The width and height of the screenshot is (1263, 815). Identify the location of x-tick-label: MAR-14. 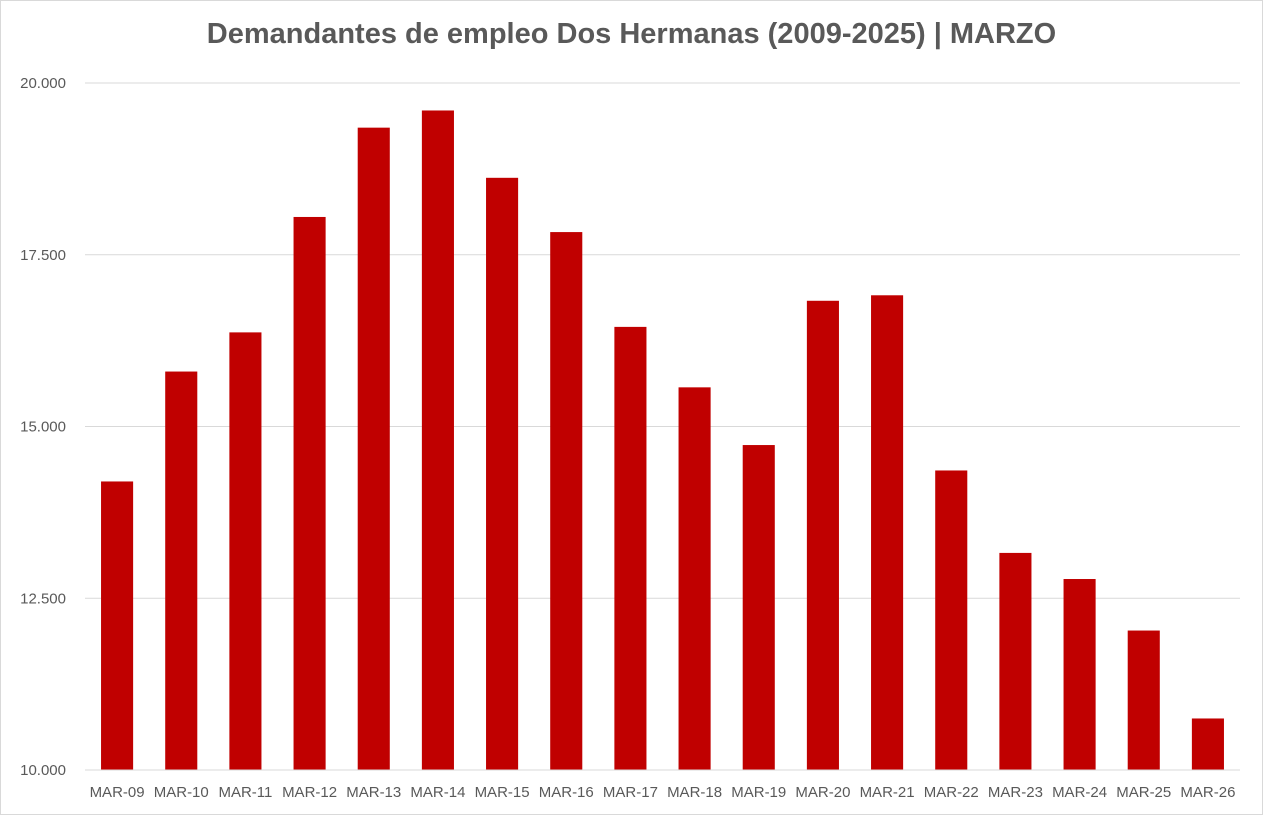
(437, 792).